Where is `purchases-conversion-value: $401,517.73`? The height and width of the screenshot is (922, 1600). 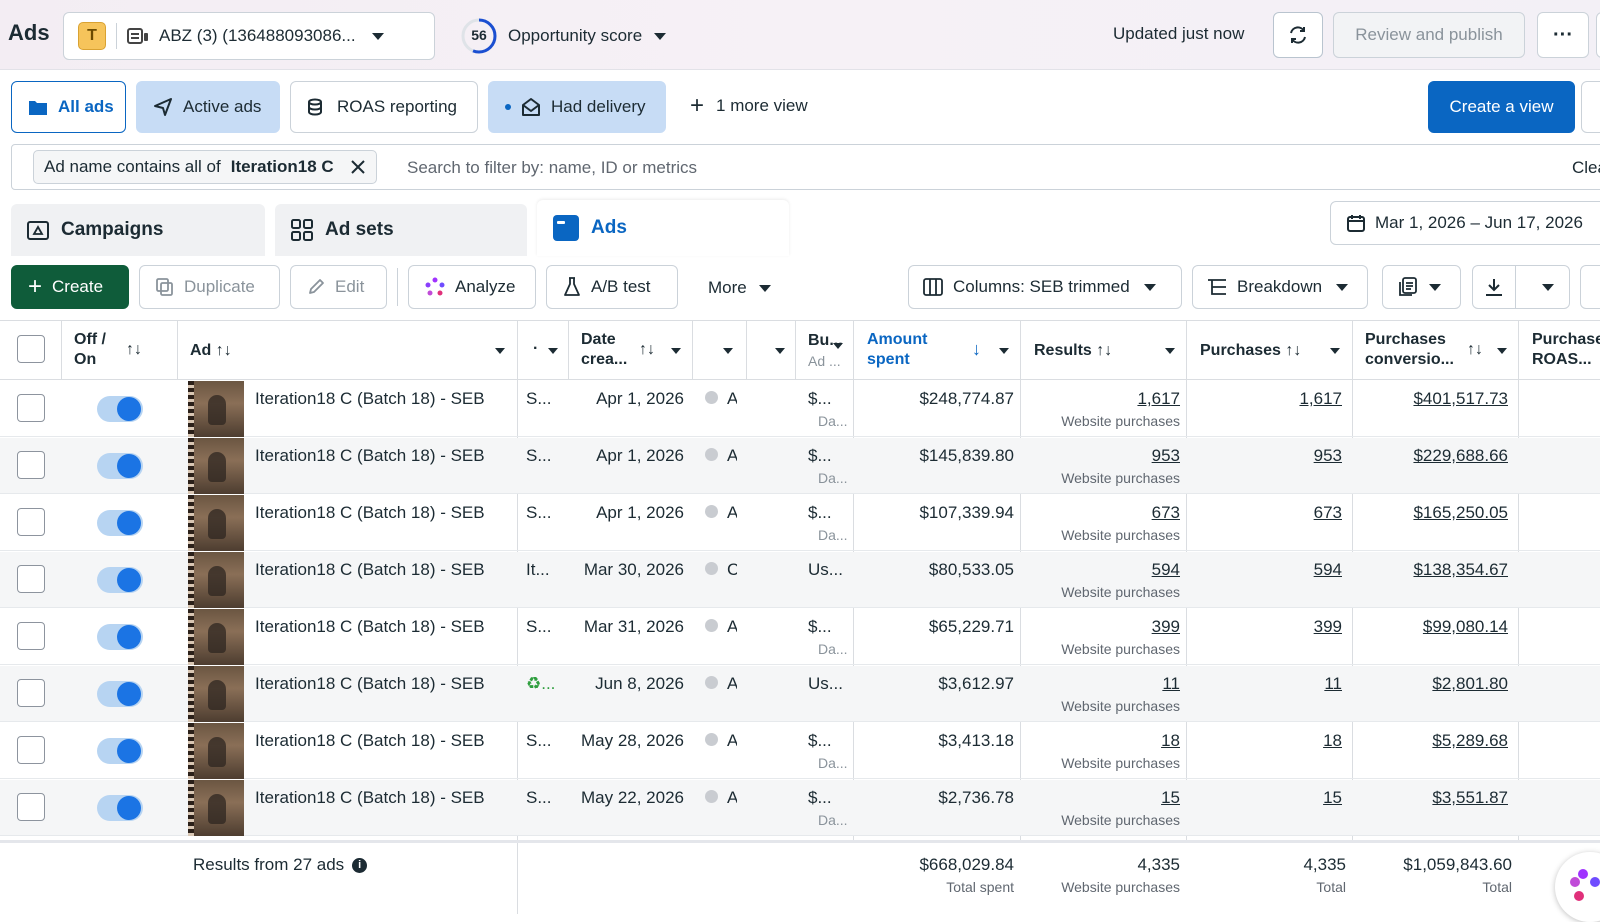 purchases-conversion-value: $401,517.73 is located at coordinates (1460, 398).